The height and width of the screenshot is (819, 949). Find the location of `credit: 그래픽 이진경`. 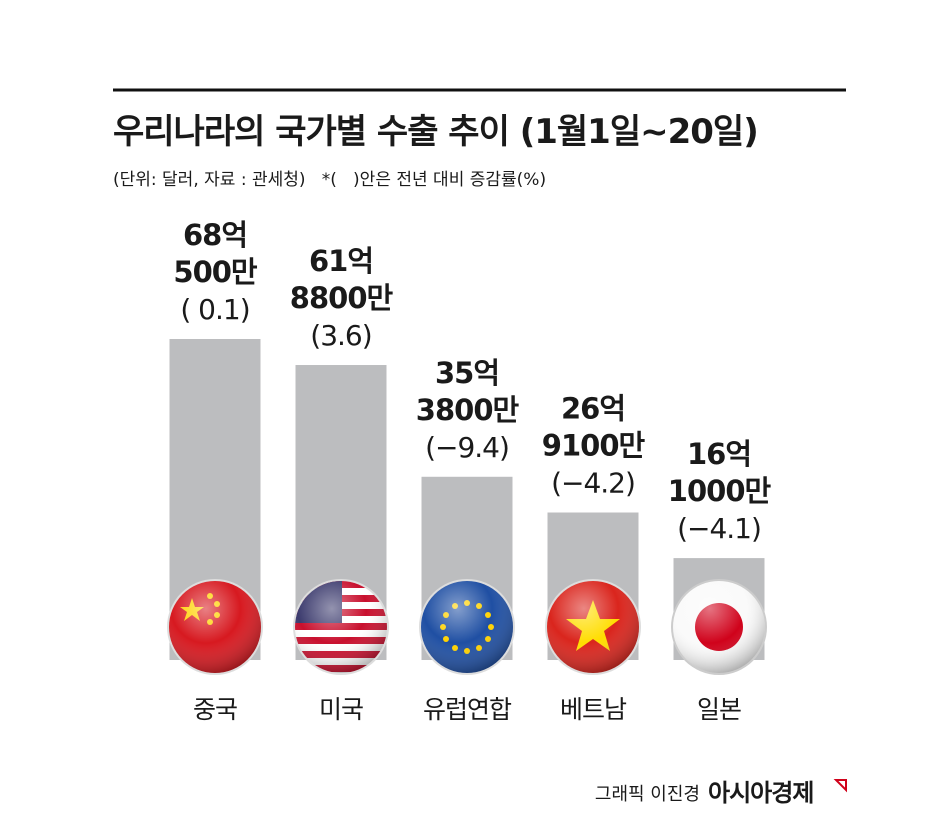

credit: 그래픽 이진경 is located at coordinates (647, 794).